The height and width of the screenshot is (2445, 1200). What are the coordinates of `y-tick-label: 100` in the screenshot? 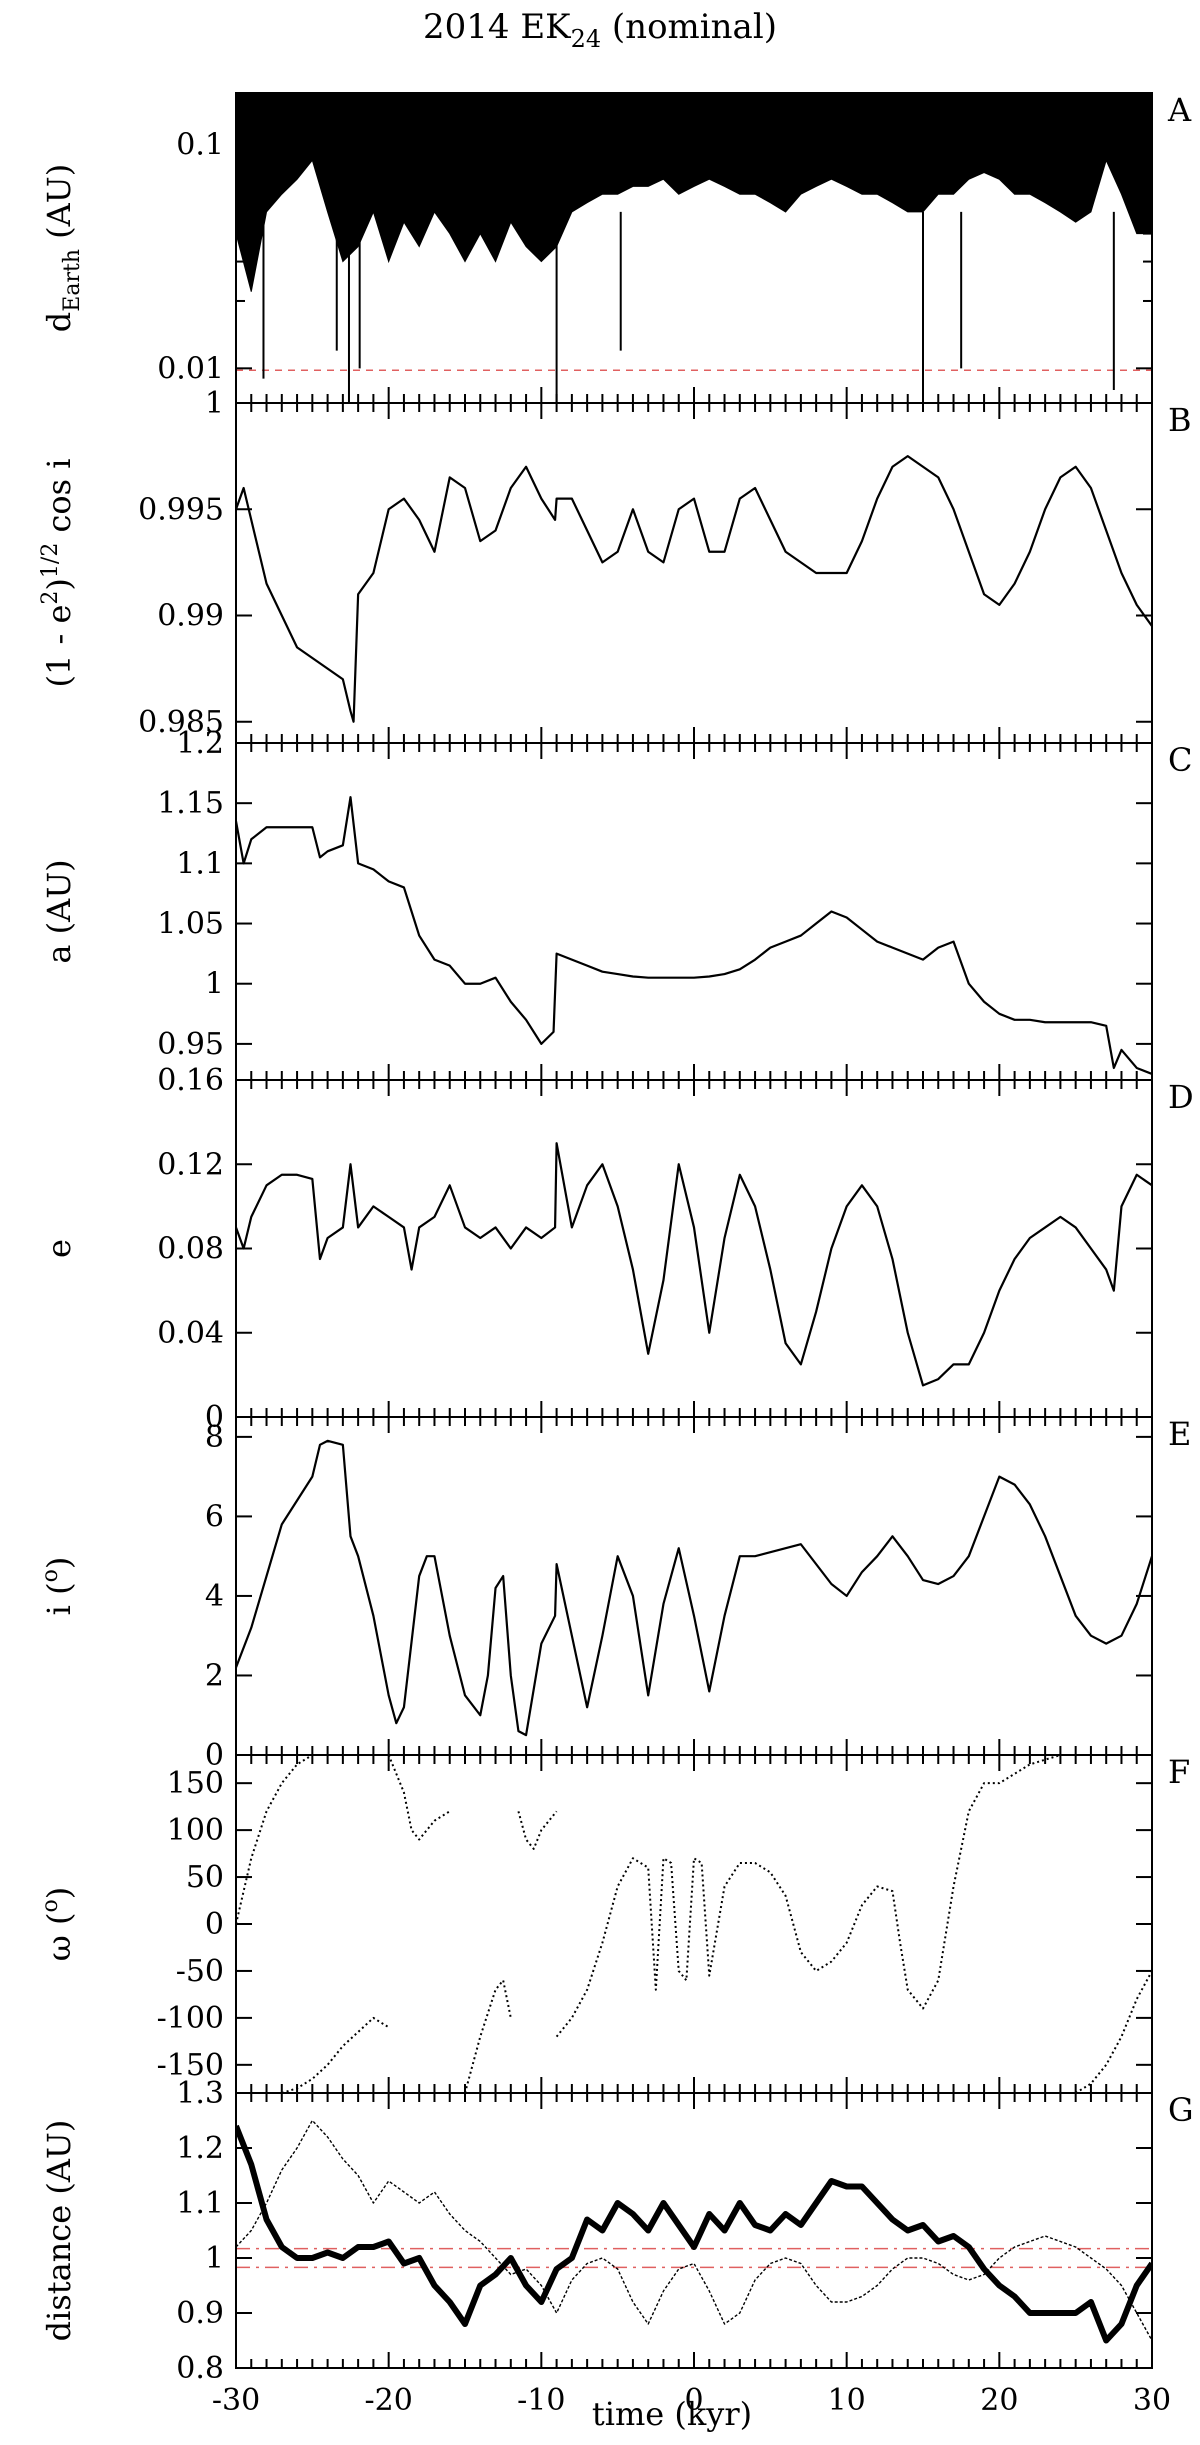 It's located at (195, 1830).